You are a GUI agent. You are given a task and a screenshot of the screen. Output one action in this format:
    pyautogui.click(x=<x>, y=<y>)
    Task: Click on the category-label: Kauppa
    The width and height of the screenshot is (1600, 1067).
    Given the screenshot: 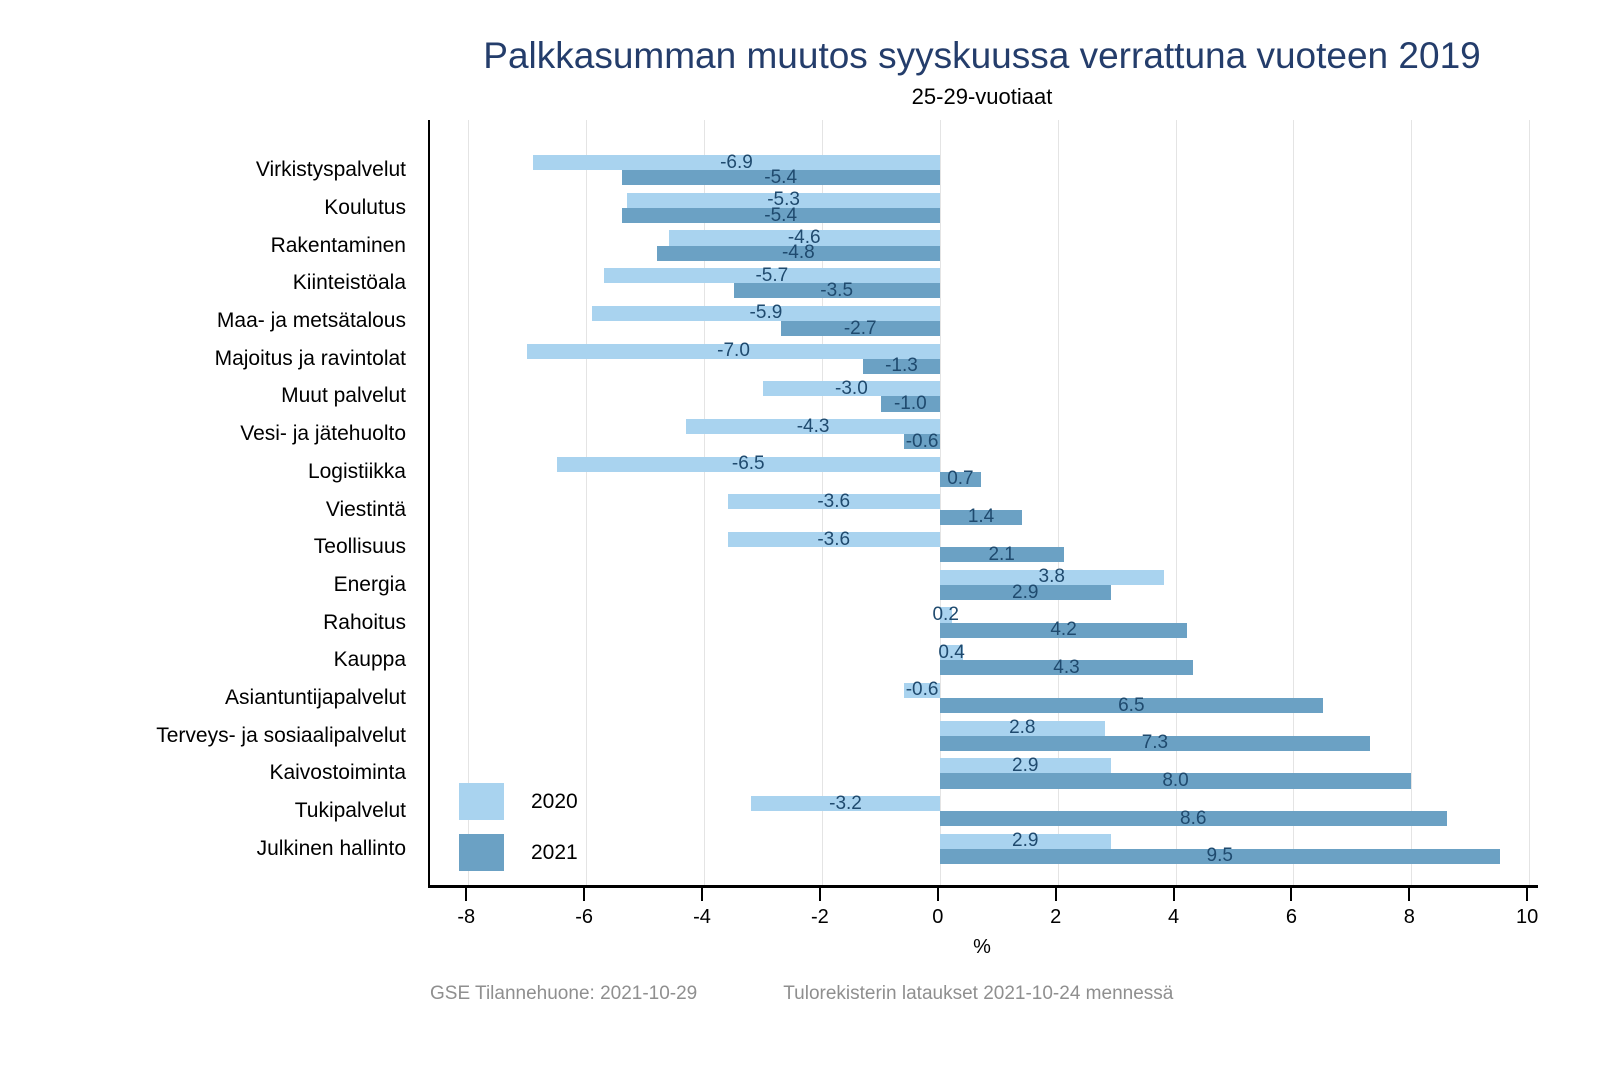 What is the action you would take?
    pyautogui.click(x=369, y=660)
    